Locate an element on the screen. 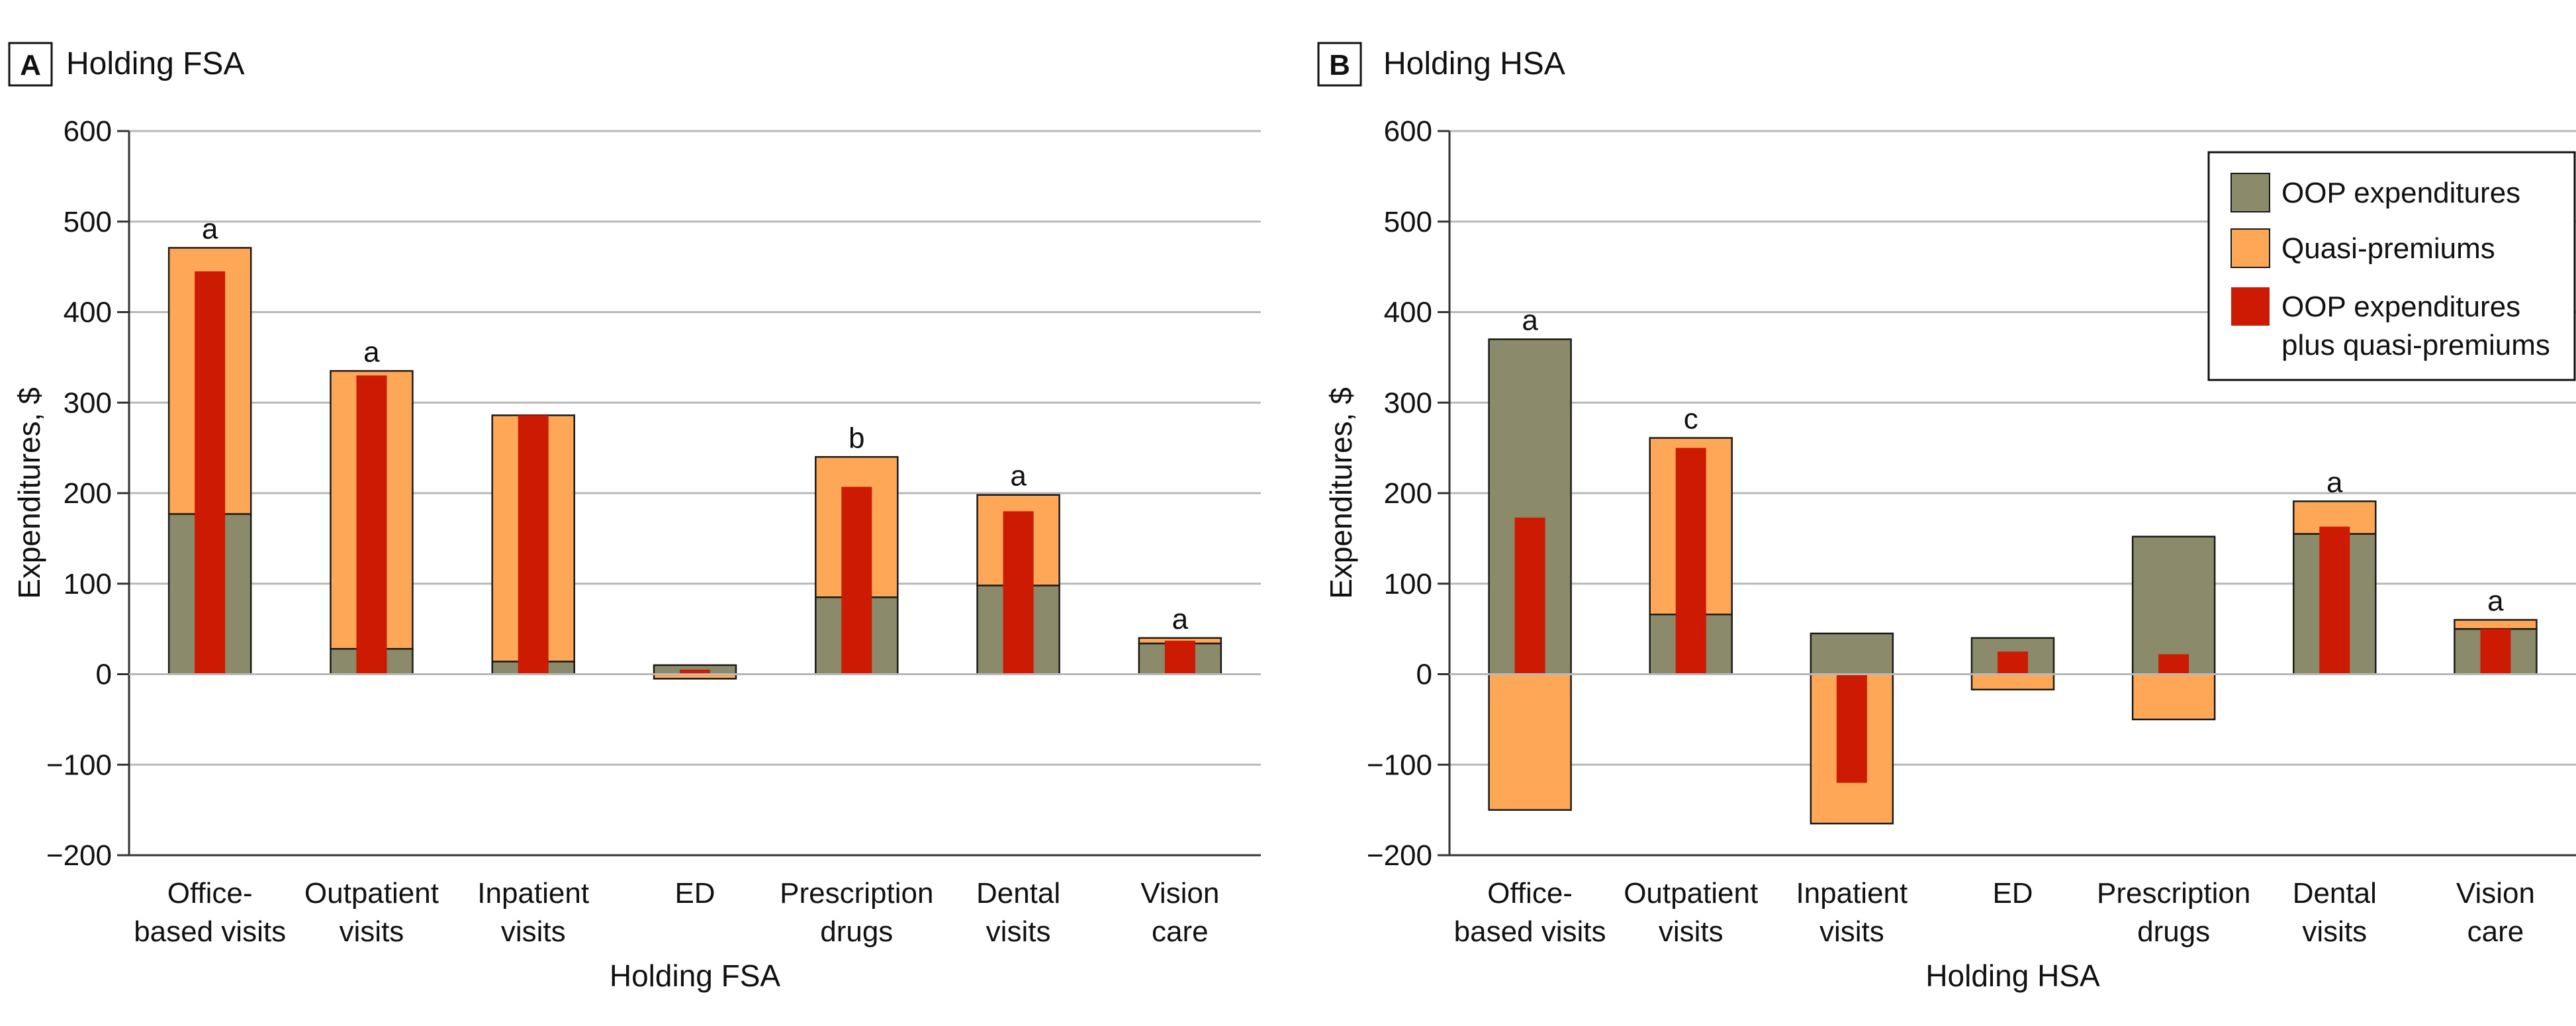 This screenshot has width=2576, height=1026. panel-letter: A is located at coordinates (30, 65).